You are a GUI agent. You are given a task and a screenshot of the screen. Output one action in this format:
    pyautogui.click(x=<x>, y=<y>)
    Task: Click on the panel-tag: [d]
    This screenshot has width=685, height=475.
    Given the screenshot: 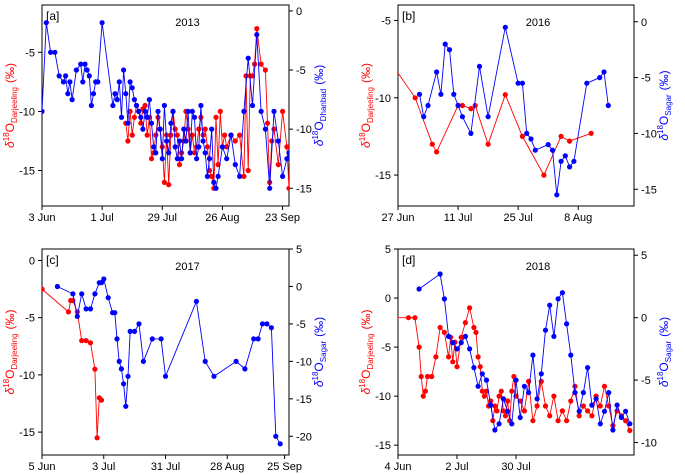 What is the action you would take?
    pyautogui.click(x=408, y=260)
    